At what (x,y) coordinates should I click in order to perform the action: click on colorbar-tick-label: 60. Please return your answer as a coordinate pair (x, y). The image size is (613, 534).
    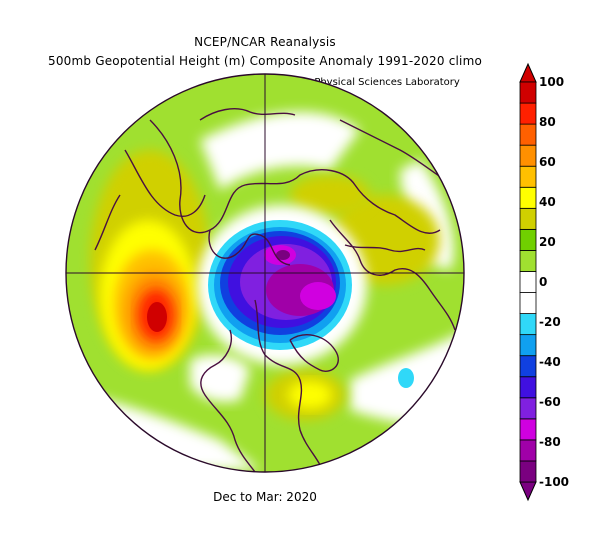
    Looking at the image, I should click on (547, 162).